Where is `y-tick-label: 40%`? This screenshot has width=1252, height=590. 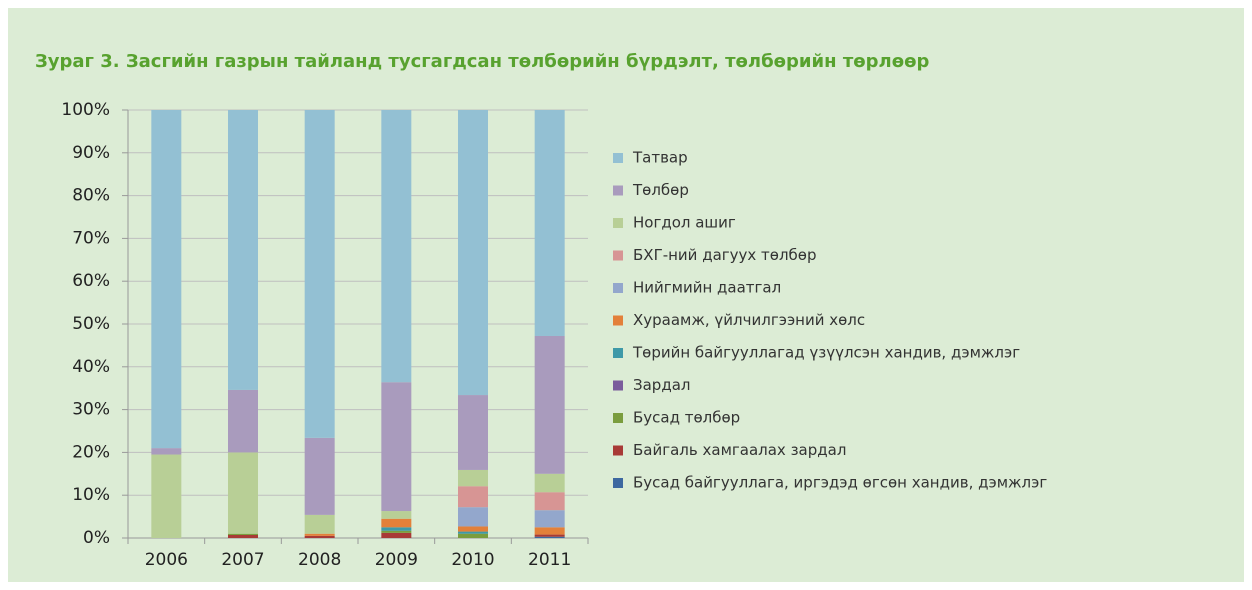
y-tick-label: 40% is located at coordinates (91, 367).